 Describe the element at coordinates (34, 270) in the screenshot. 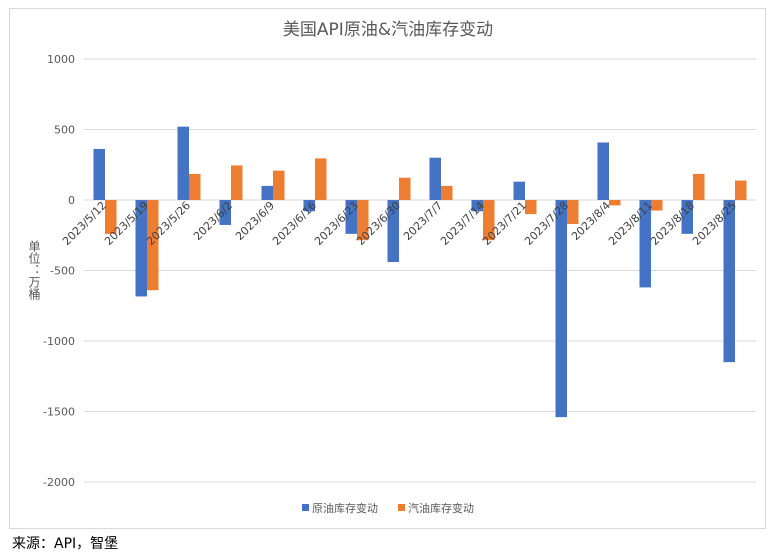

I see `y-axis-title: 单位：万桶` at that location.